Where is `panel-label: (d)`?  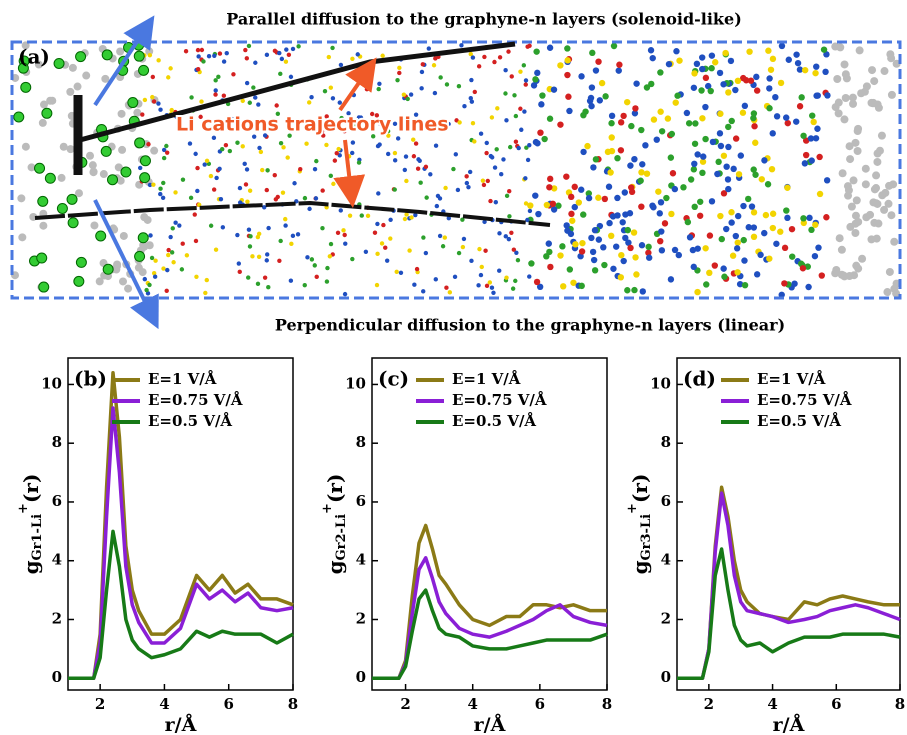 panel-label: (d) is located at coordinates (699, 379).